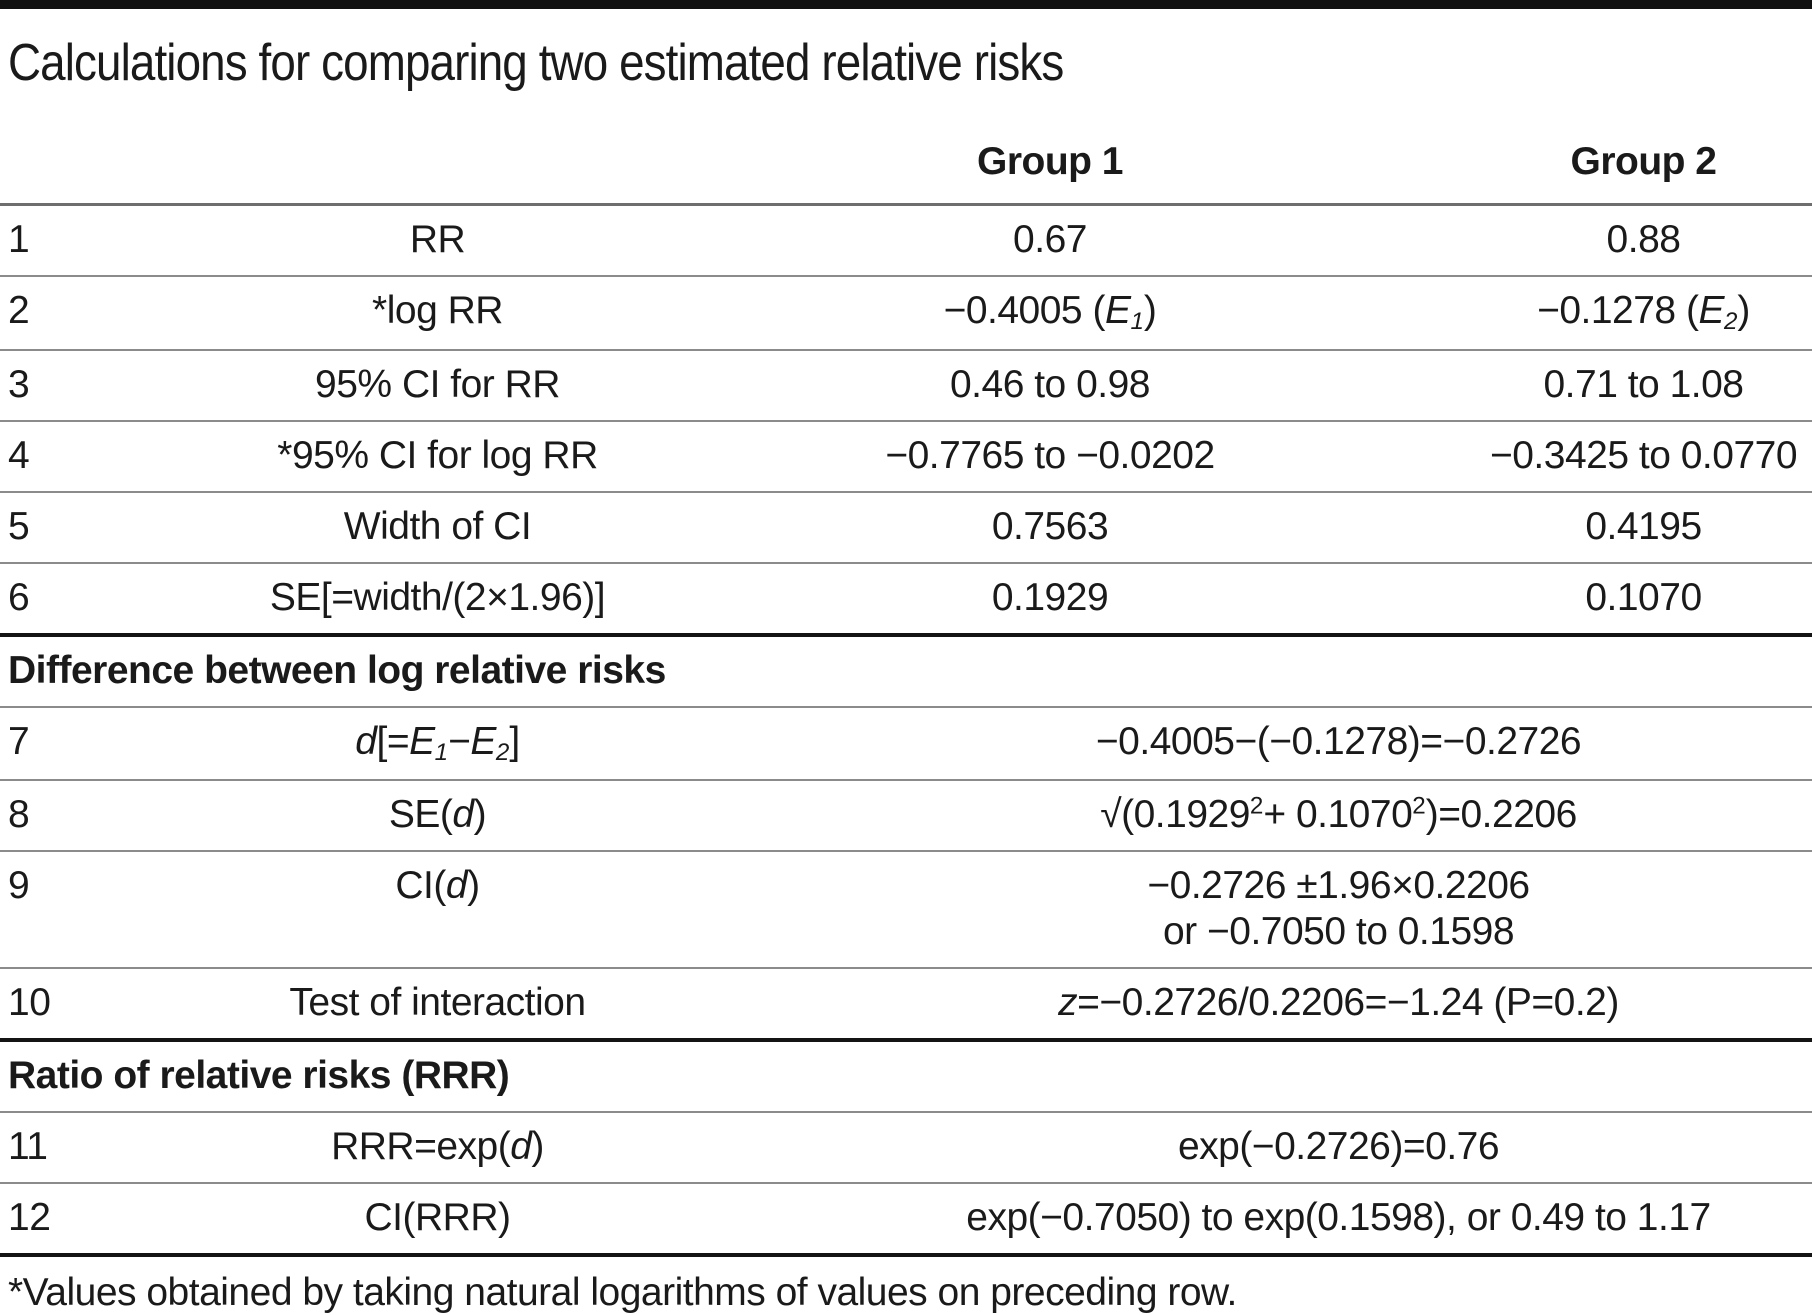  Describe the element at coordinates (29, 1218) in the screenshot. I see `row-number: 12` at that location.